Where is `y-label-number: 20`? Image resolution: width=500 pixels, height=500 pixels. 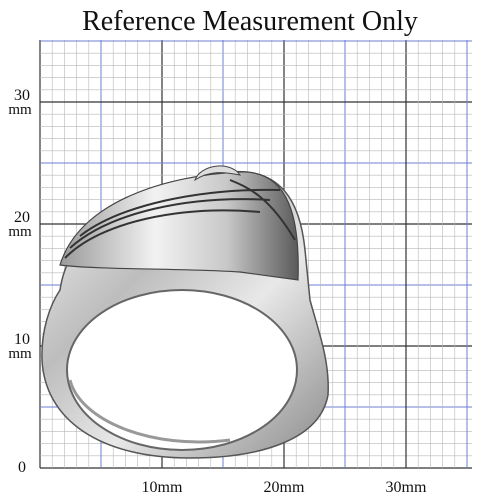 y-label-number: 20 is located at coordinates (22, 217).